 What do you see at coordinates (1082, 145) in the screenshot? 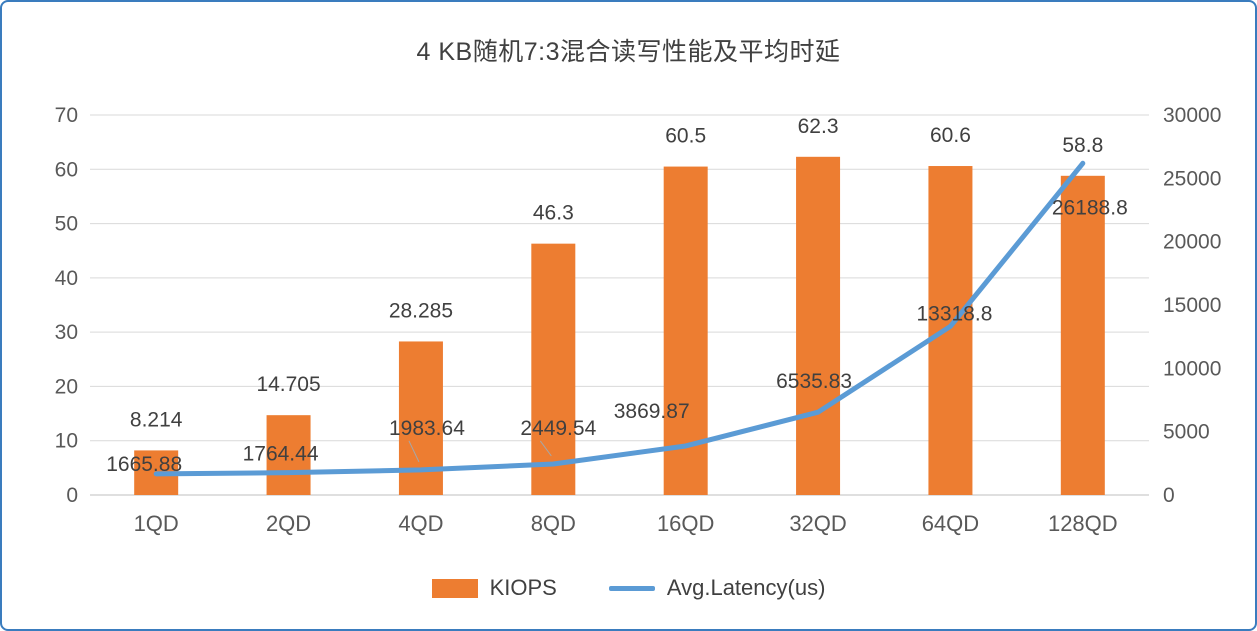
I see `bar-label-128QD: 58.8` at bounding box center [1082, 145].